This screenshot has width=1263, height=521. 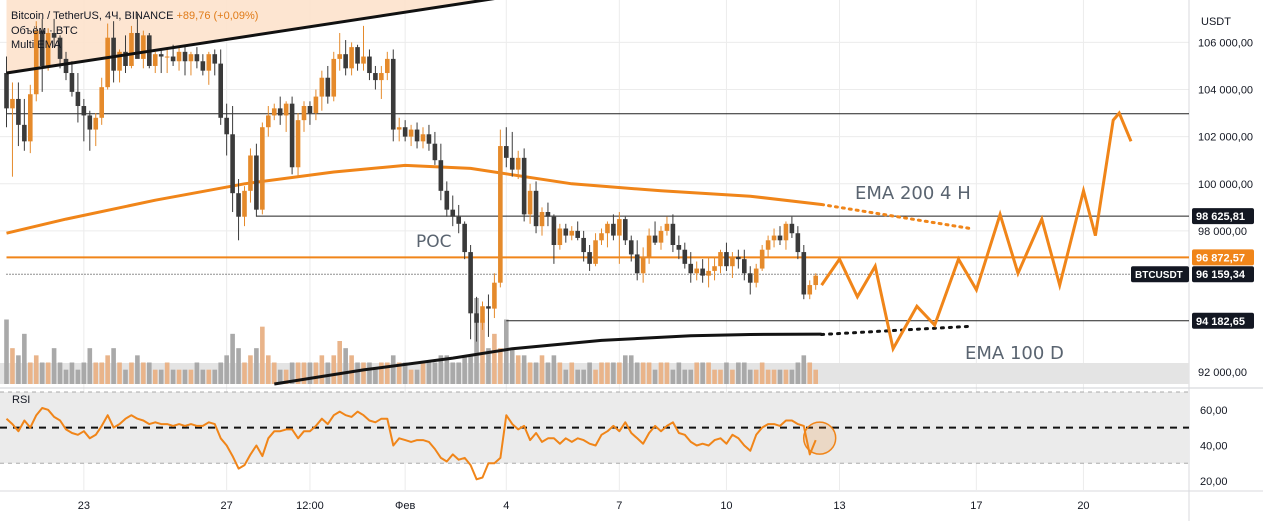 What do you see at coordinates (896, 330) in the screenshot?
I see `ema100-projection` at bounding box center [896, 330].